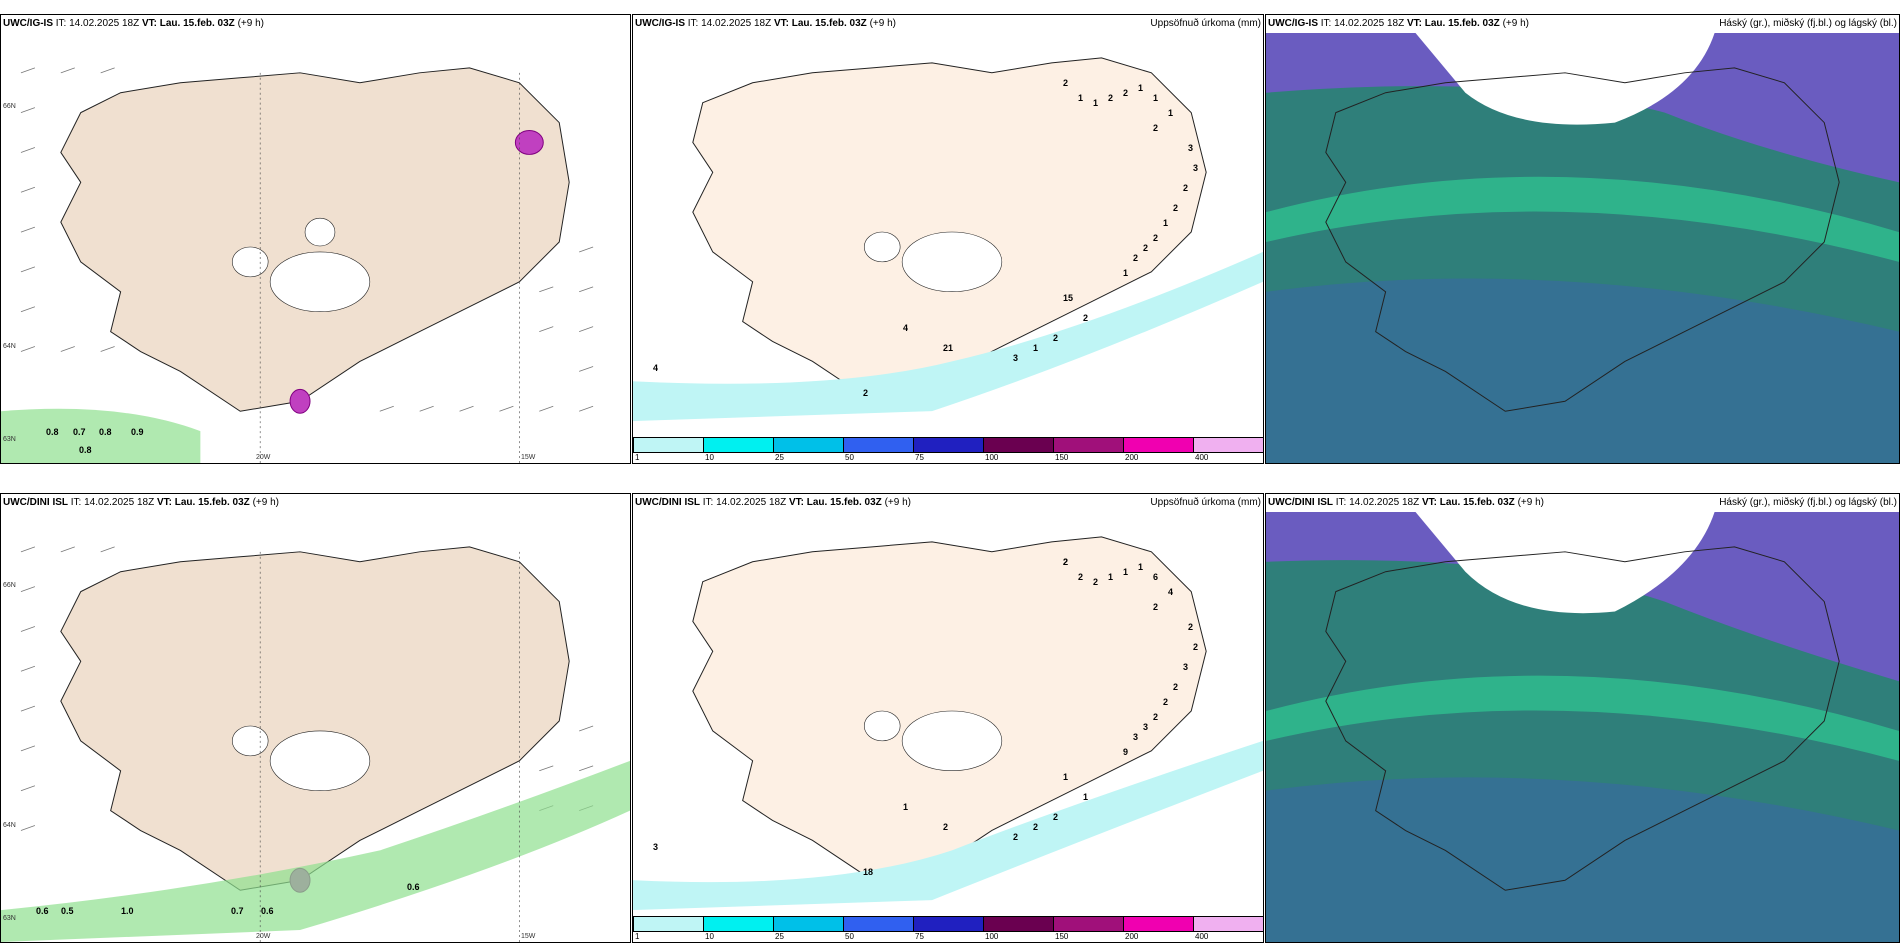 Image resolution: width=1900 pixels, height=950 pixels. Describe the element at coordinates (9, 825) in the screenshot. I see `lat-label: 64N` at that location.